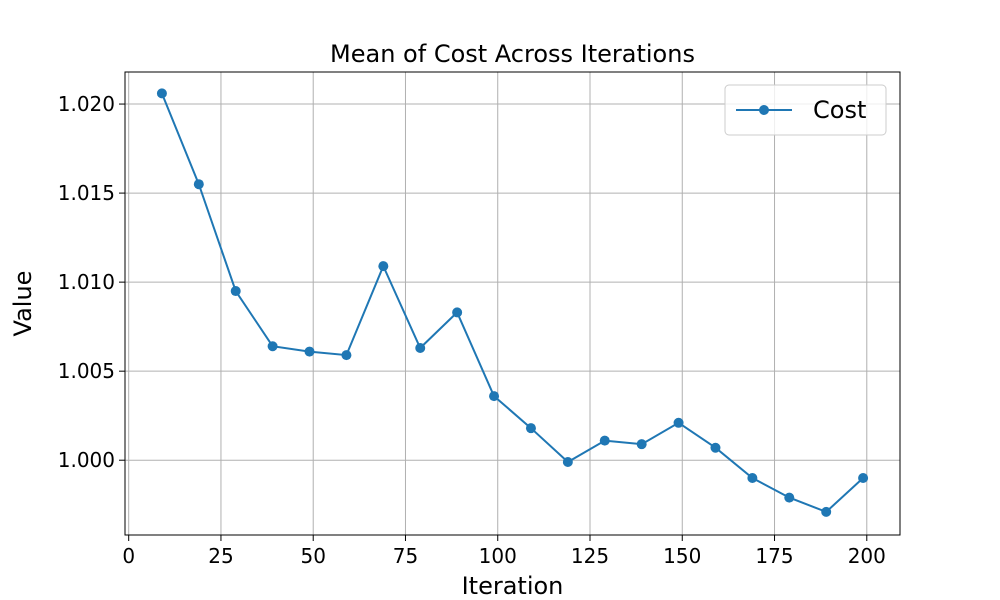  What do you see at coordinates (405, 556) in the screenshot?
I see `x-tick-label: 75` at bounding box center [405, 556].